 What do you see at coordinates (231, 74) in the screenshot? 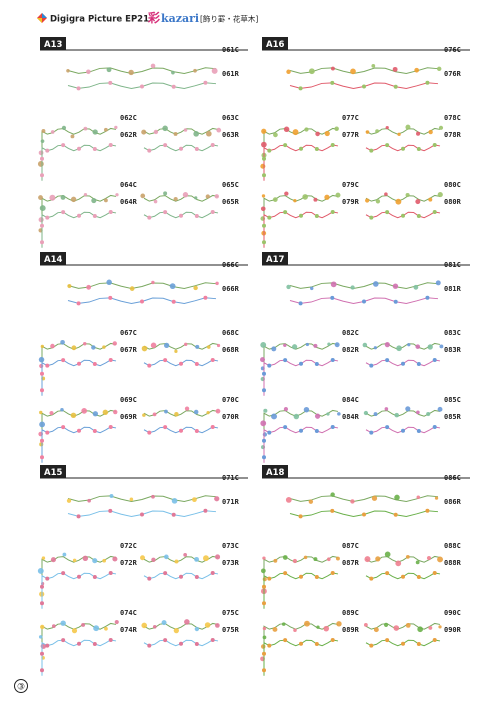
I see `item-code: 061R` at bounding box center [231, 74].